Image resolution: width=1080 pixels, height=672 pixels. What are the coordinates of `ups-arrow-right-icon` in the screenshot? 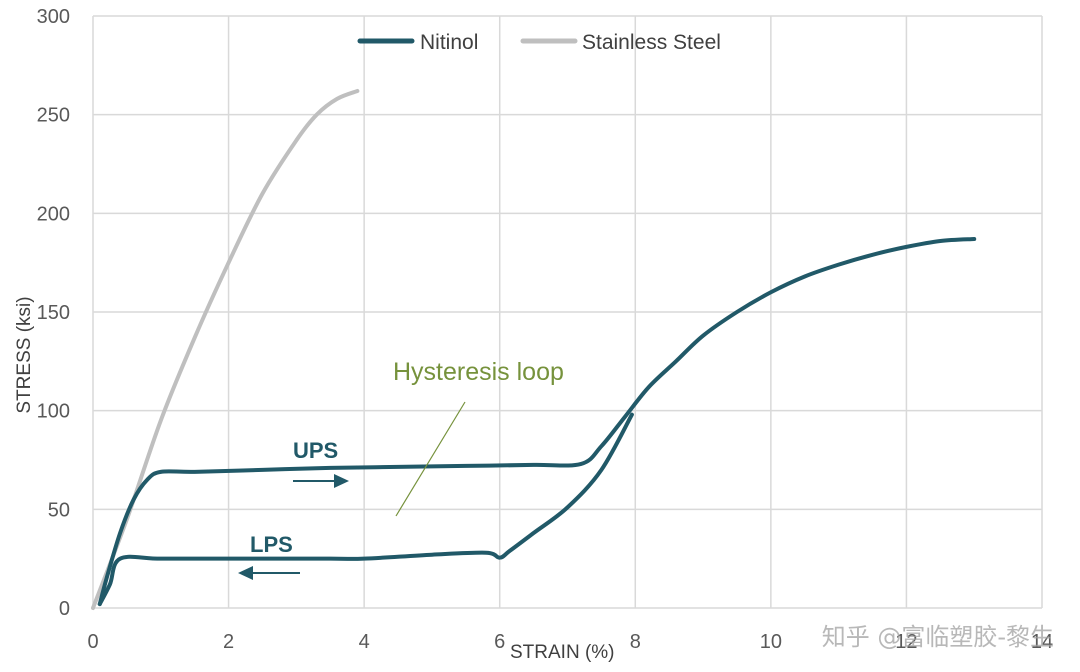 It's located at (321, 481).